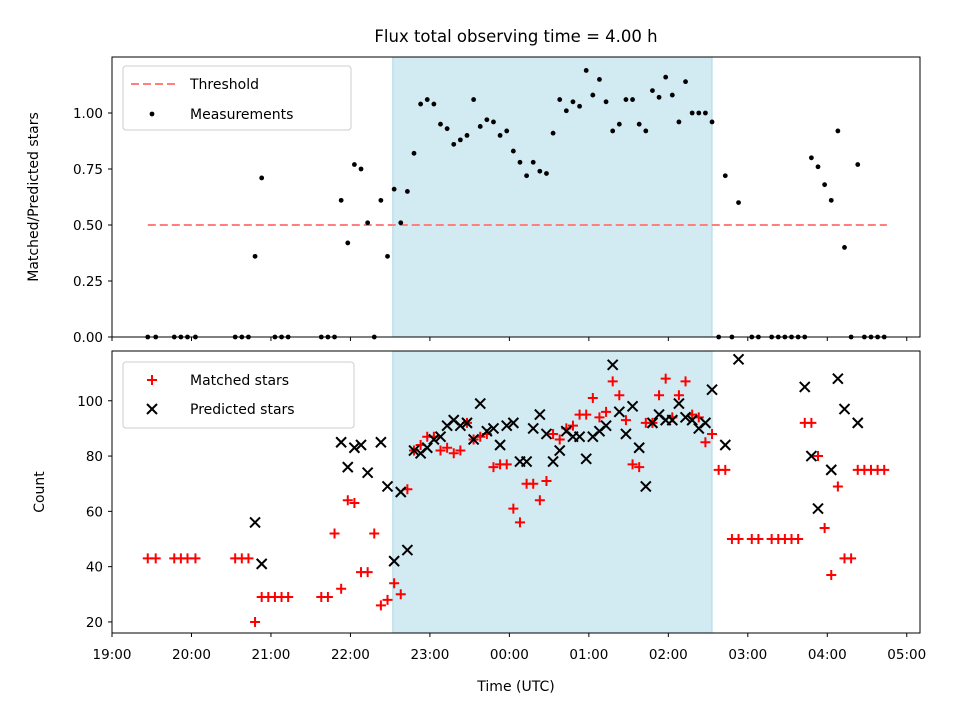  What do you see at coordinates (237, 98) in the screenshot?
I see `top-legend: Threshold Measurements` at bounding box center [237, 98].